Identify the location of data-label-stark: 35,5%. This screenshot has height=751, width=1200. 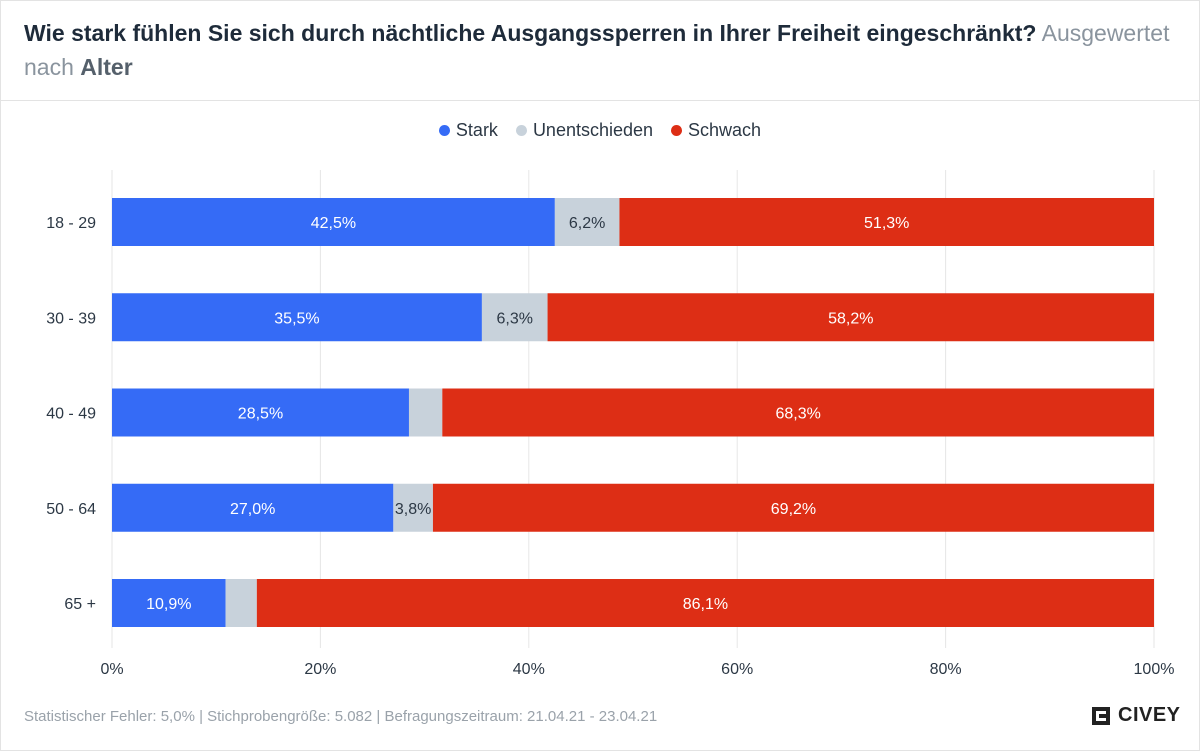
(296, 318).